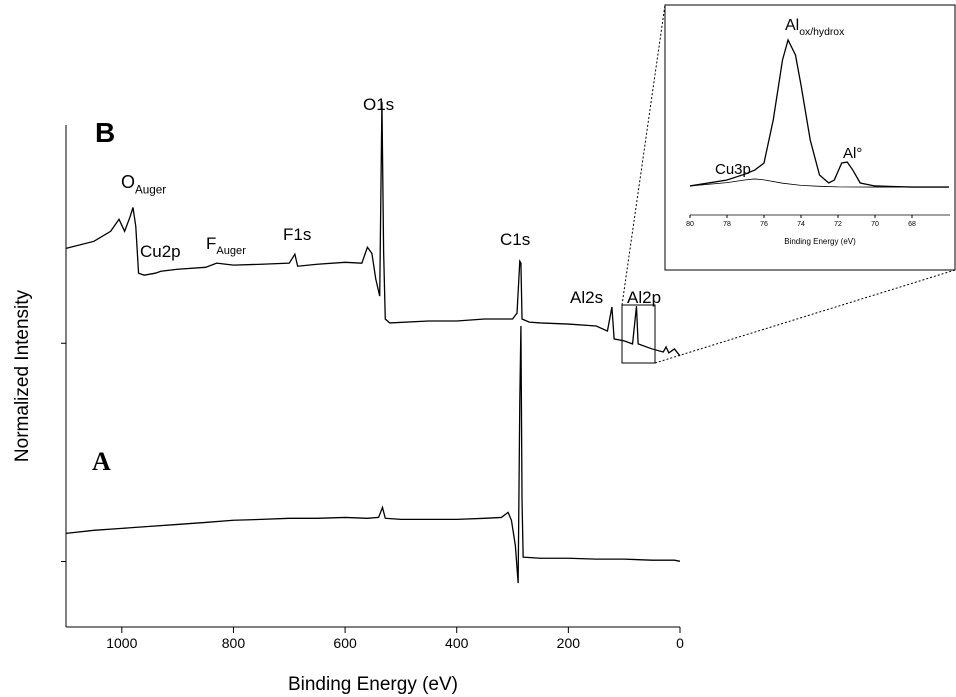 Image resolution: width=956 pixels, height=697 pixels. Describe the element at coordinates (690, 224) in the screenshot. I see `x-tick-label: 80` at that location.